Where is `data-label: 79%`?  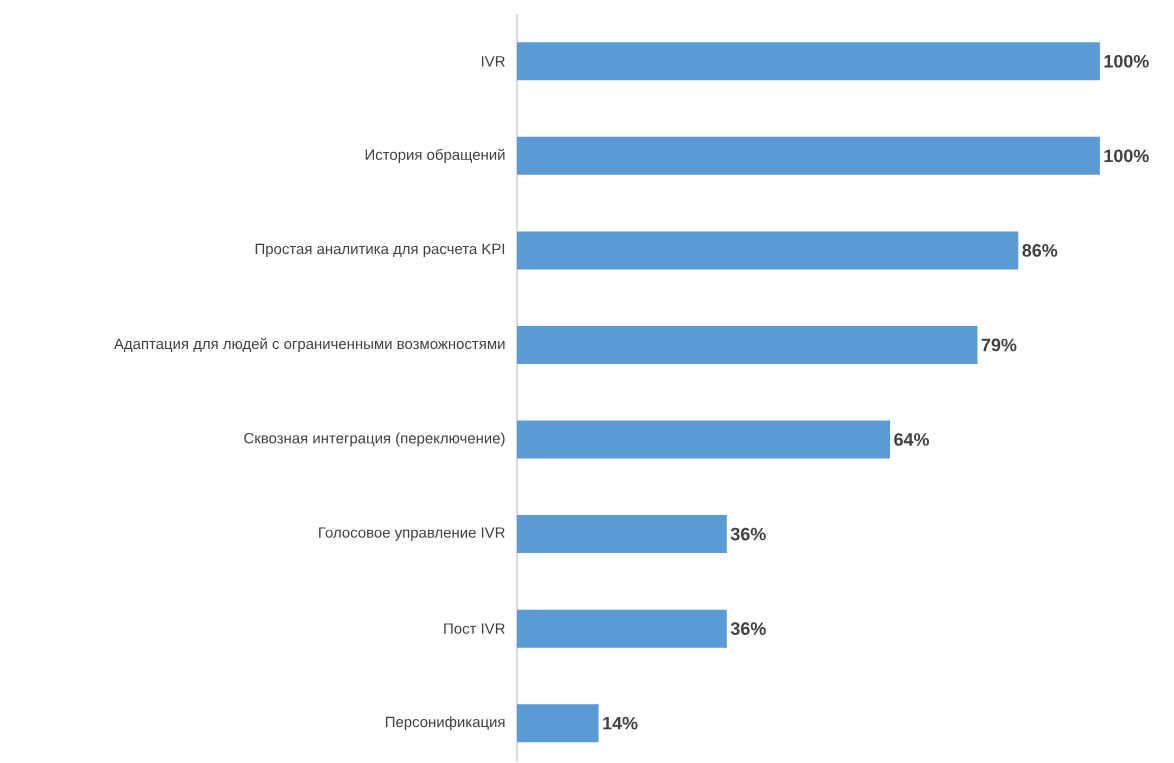 data-label: 79% is located at coordinates (999, 345).